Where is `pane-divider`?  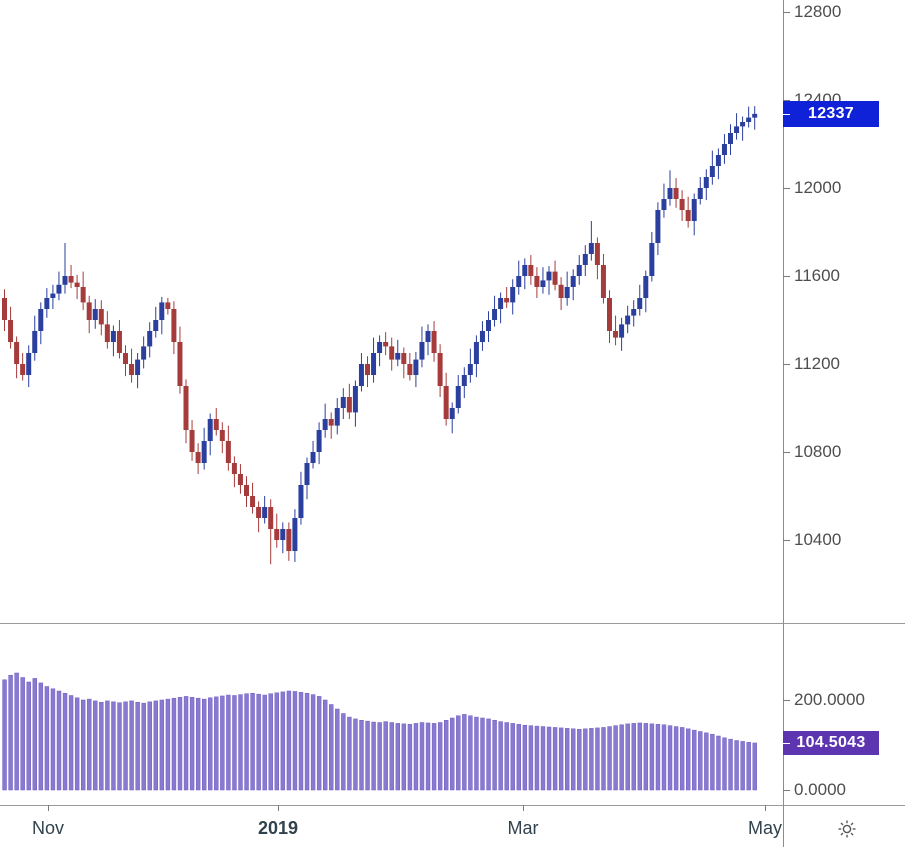
pane-divider is located at coordinates (452, 623).